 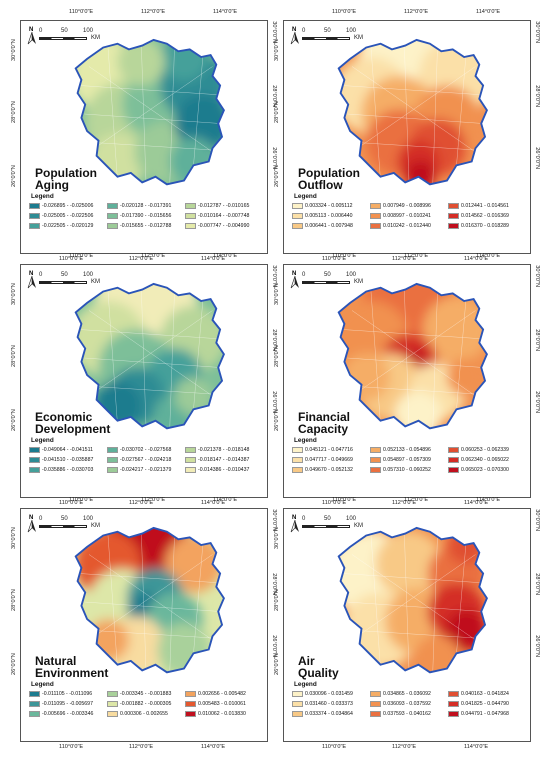 I want to click on map-title-line: Population, so click(x=329, y=173).